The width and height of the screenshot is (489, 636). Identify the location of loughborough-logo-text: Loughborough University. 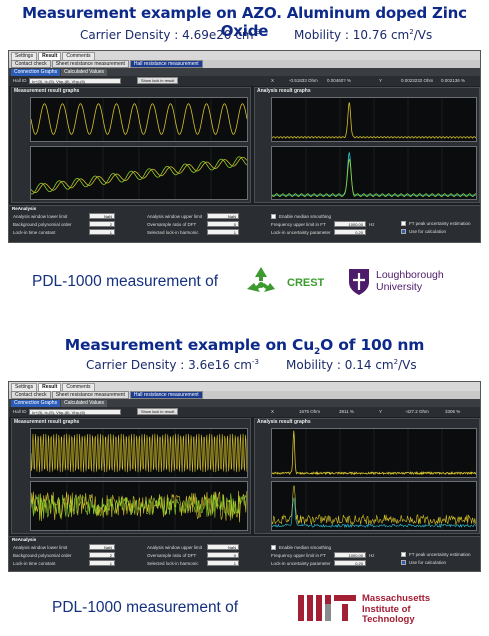
(410, 281).